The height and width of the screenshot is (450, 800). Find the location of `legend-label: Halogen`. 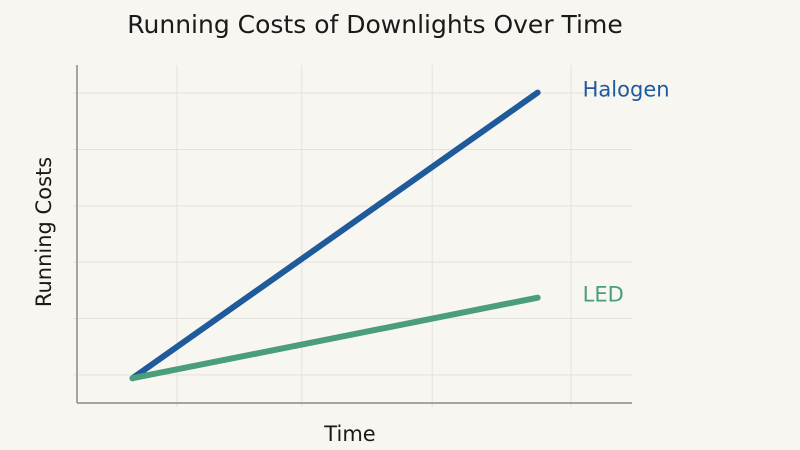

legend-label: Halogen is located at coordinates (626, 90).